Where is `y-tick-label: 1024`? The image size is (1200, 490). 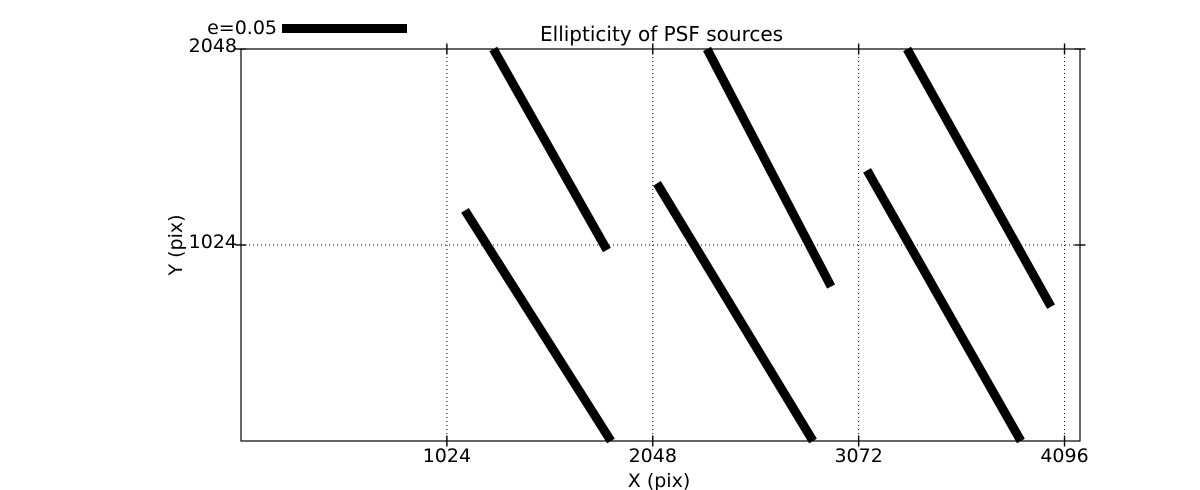
y-tick-label: 1024 is located at coordinates (212, 241).